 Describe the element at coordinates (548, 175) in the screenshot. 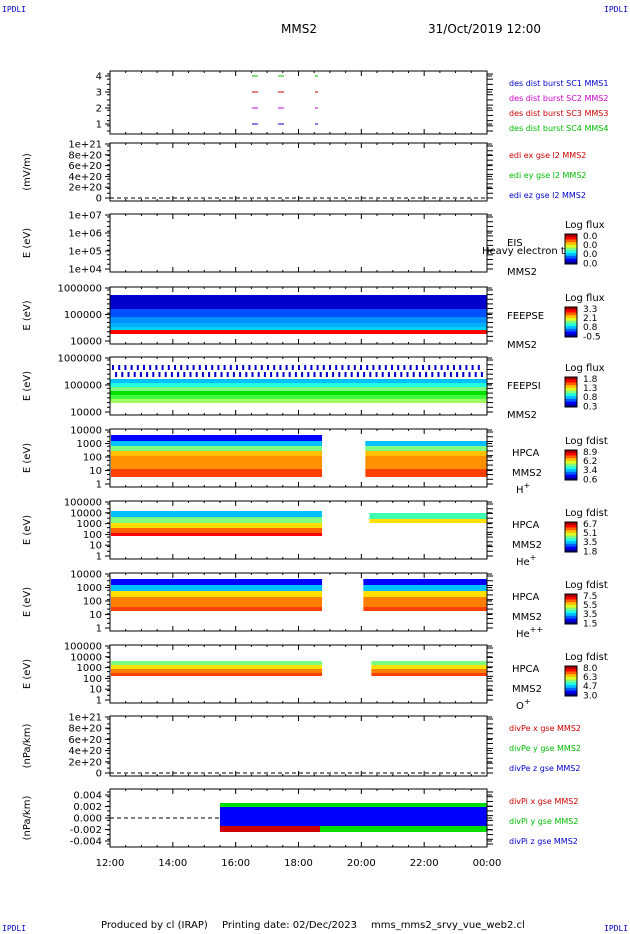

I see `legend-entry: edi ey gse l2 MMS2` at that location.